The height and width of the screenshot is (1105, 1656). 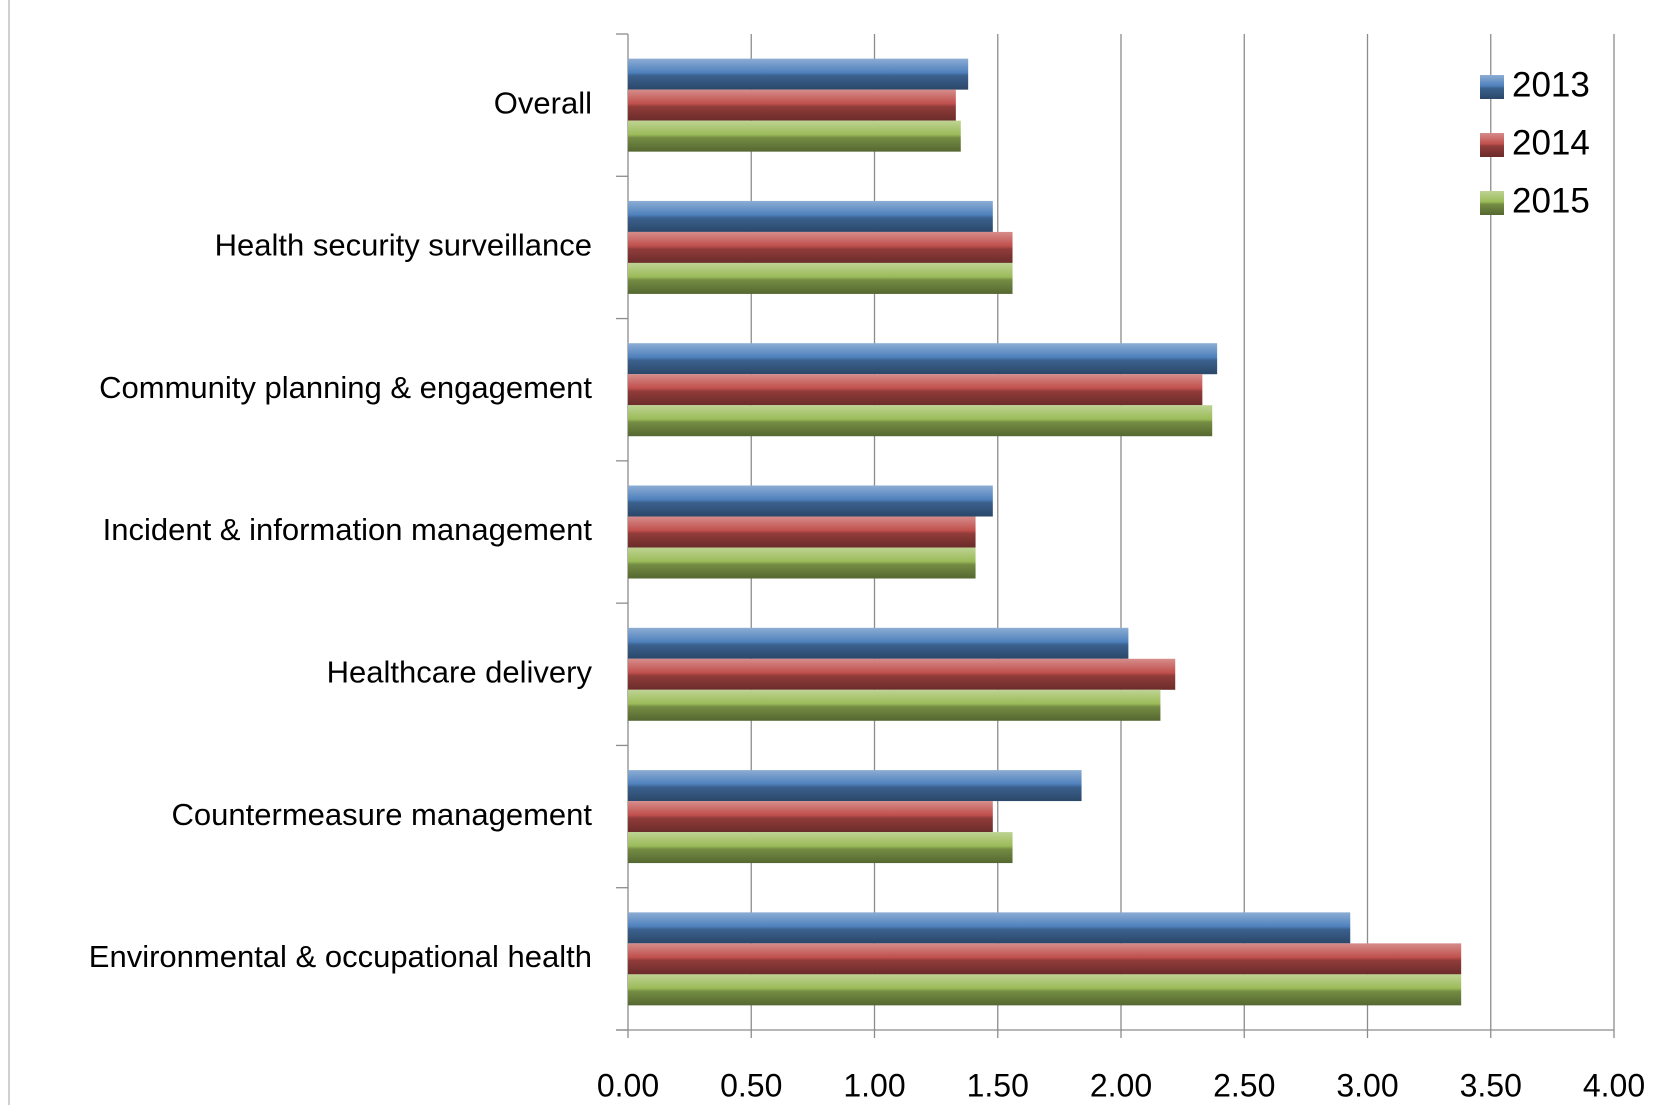 What do you see at coordinates (460, 671) in the screenshot?
I see `y-tick-label: Healthcare delivery` at bounding box center [460, 671].